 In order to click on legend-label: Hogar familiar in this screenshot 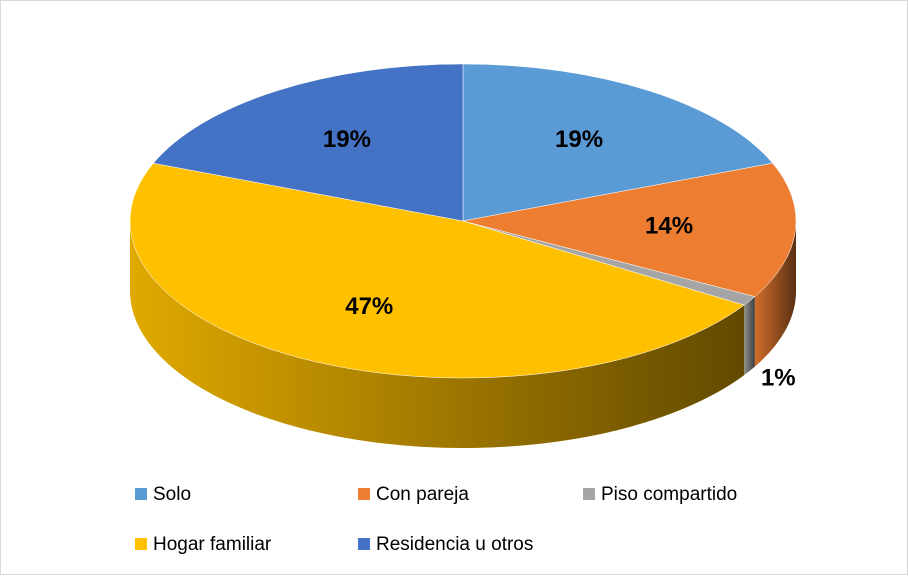, I will do `click(212, 544)`.